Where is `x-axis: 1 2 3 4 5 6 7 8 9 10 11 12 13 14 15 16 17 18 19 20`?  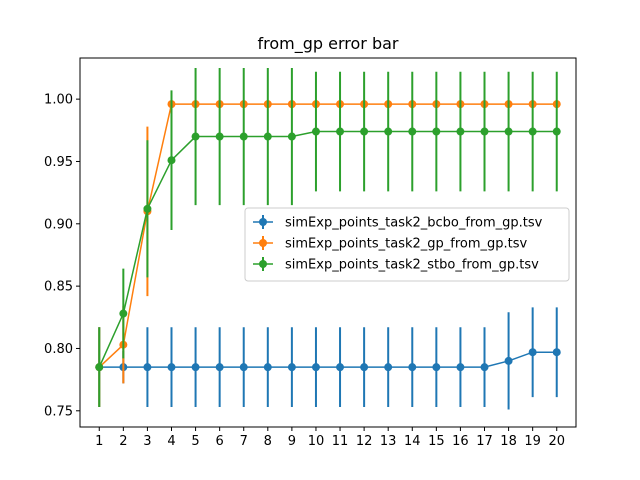 x-axis: 1 2 3 4 5 6 7 8 9 10 11 12 13 14 15 16 17 18 19 20 is located at coordinates (330, 438).